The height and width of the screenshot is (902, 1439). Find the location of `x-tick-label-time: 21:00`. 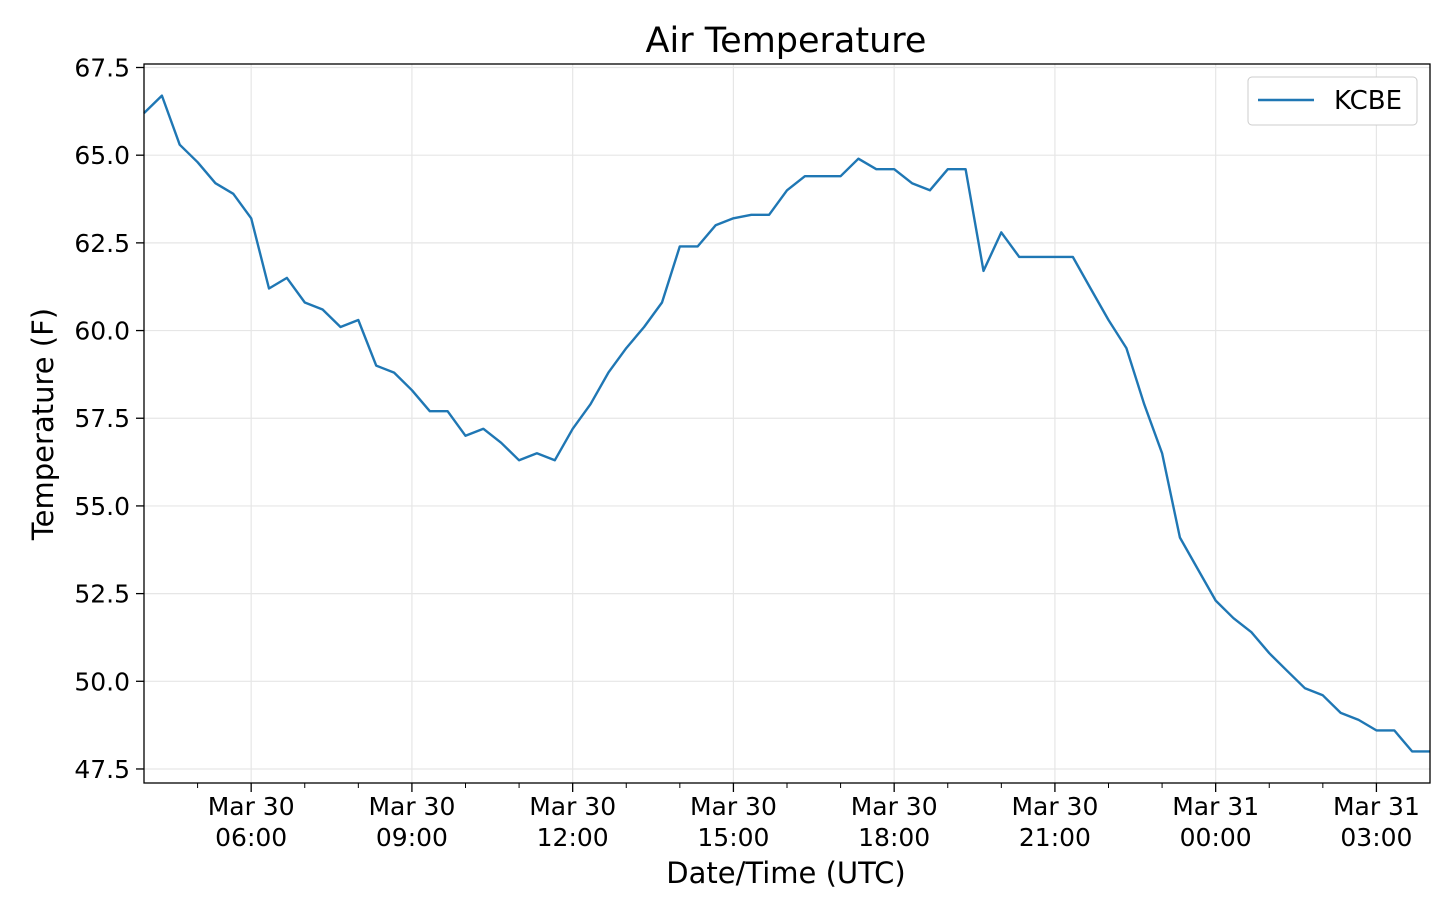

x-tick-label-time: 21:00 is located at coordinates (1055, 837).